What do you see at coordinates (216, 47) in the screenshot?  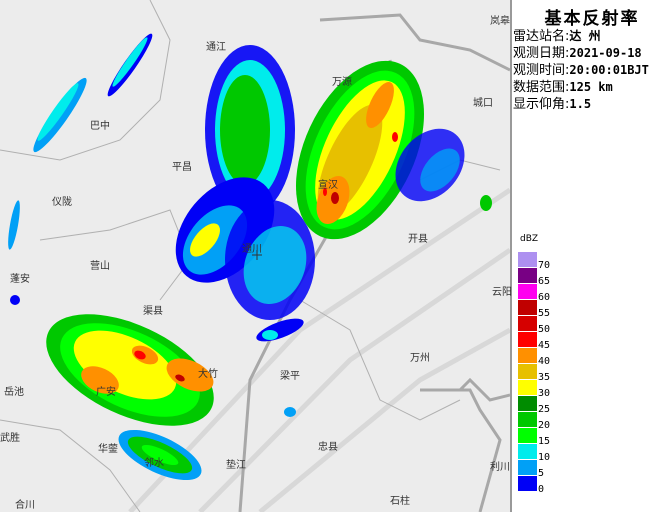 I see `place-label: 通江` at bounding box center [216, 47].